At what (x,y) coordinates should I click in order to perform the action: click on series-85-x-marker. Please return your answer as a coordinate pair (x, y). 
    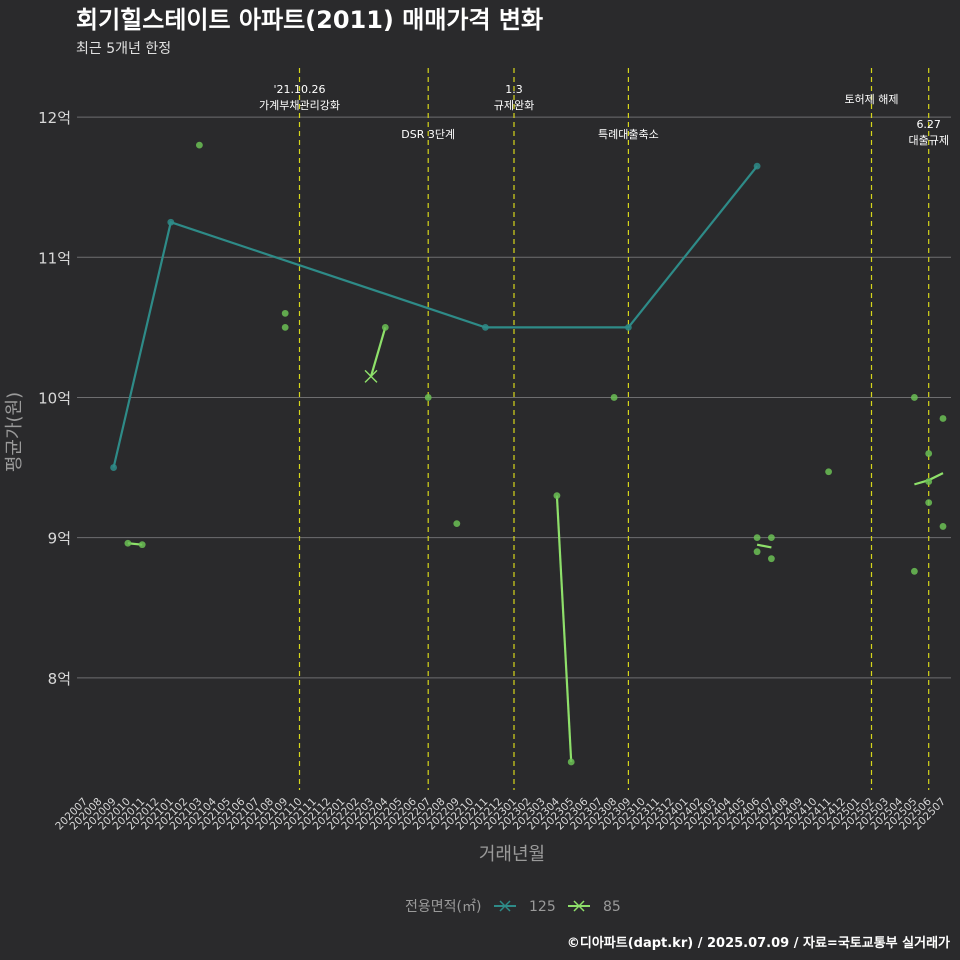
    Looking at the image, I should click on (371, 376).